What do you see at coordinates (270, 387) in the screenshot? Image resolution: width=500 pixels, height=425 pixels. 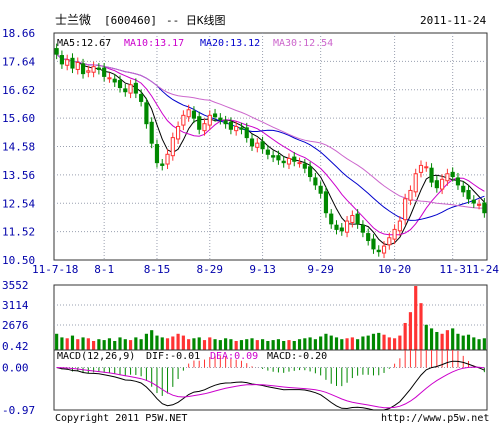 I see `dea-line` at bounding box center [270, 387].